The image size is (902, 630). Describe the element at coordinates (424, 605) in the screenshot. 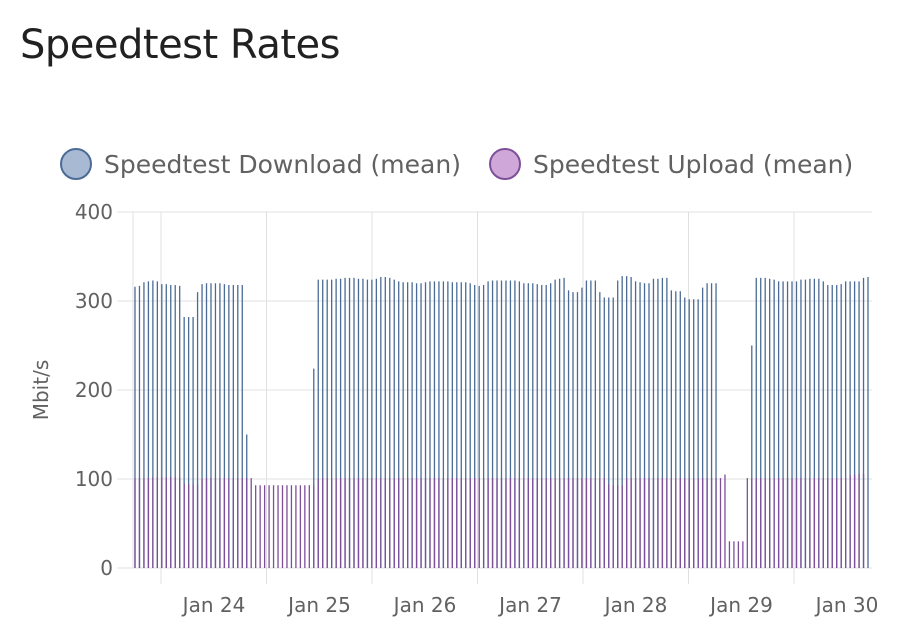

I see `x-tick-label: Jan 26` at that location.